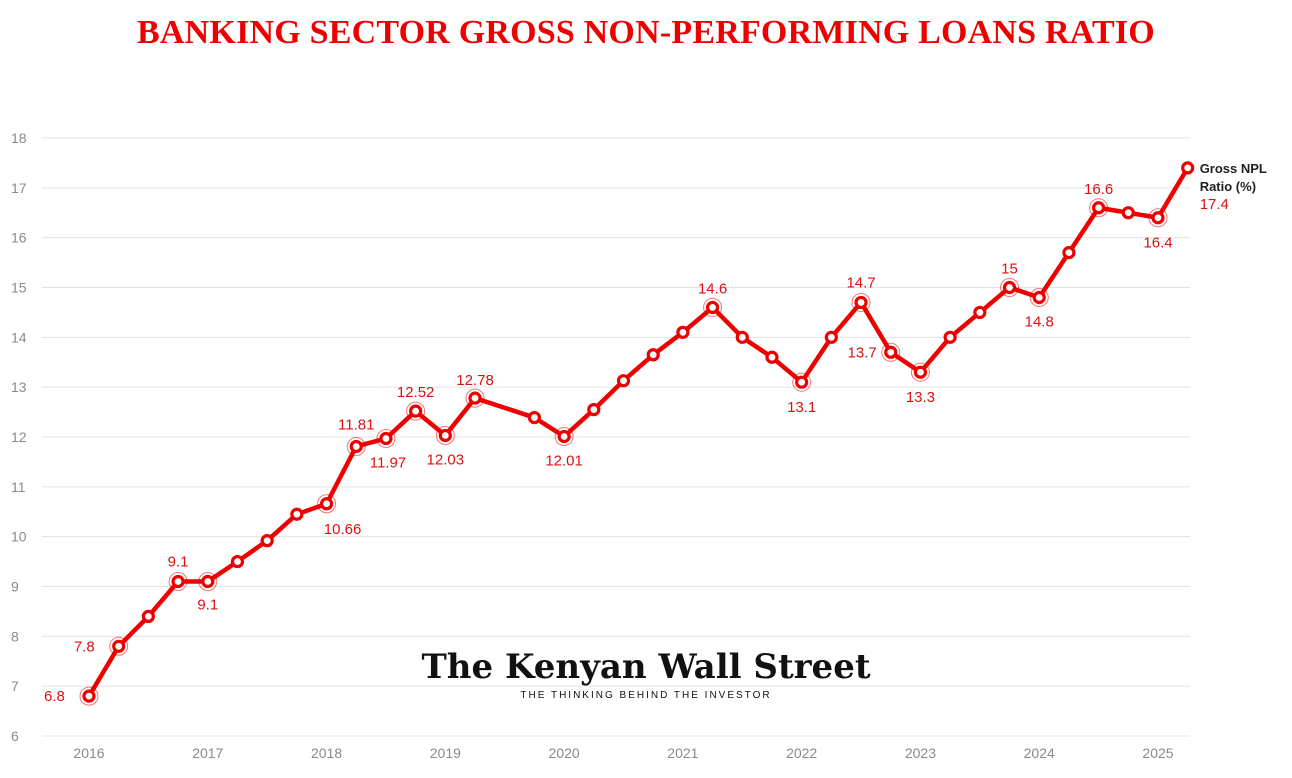 This screenshot has width=1292, height=778. Describe the element at coordinates (54, 696) in the screenshot. I see `data-label-0: 6.8` at that location.